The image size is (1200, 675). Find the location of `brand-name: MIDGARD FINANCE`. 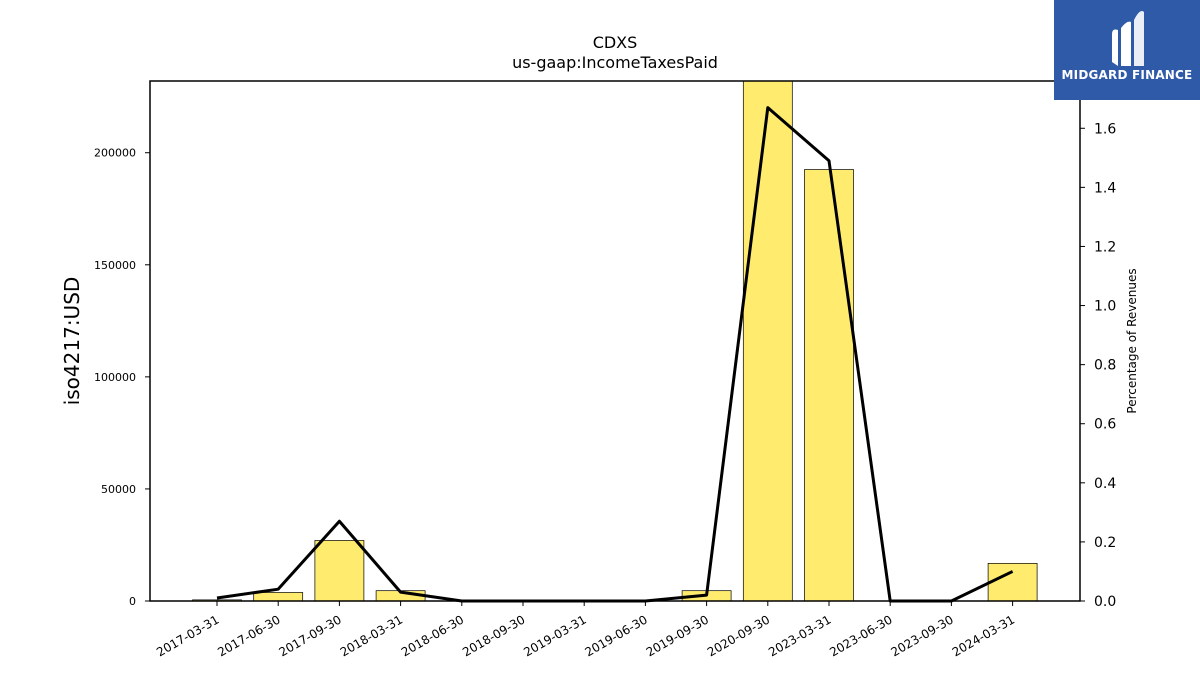

brand-name: MIDGARD FINANCE is located at coordinates (1127, 75).